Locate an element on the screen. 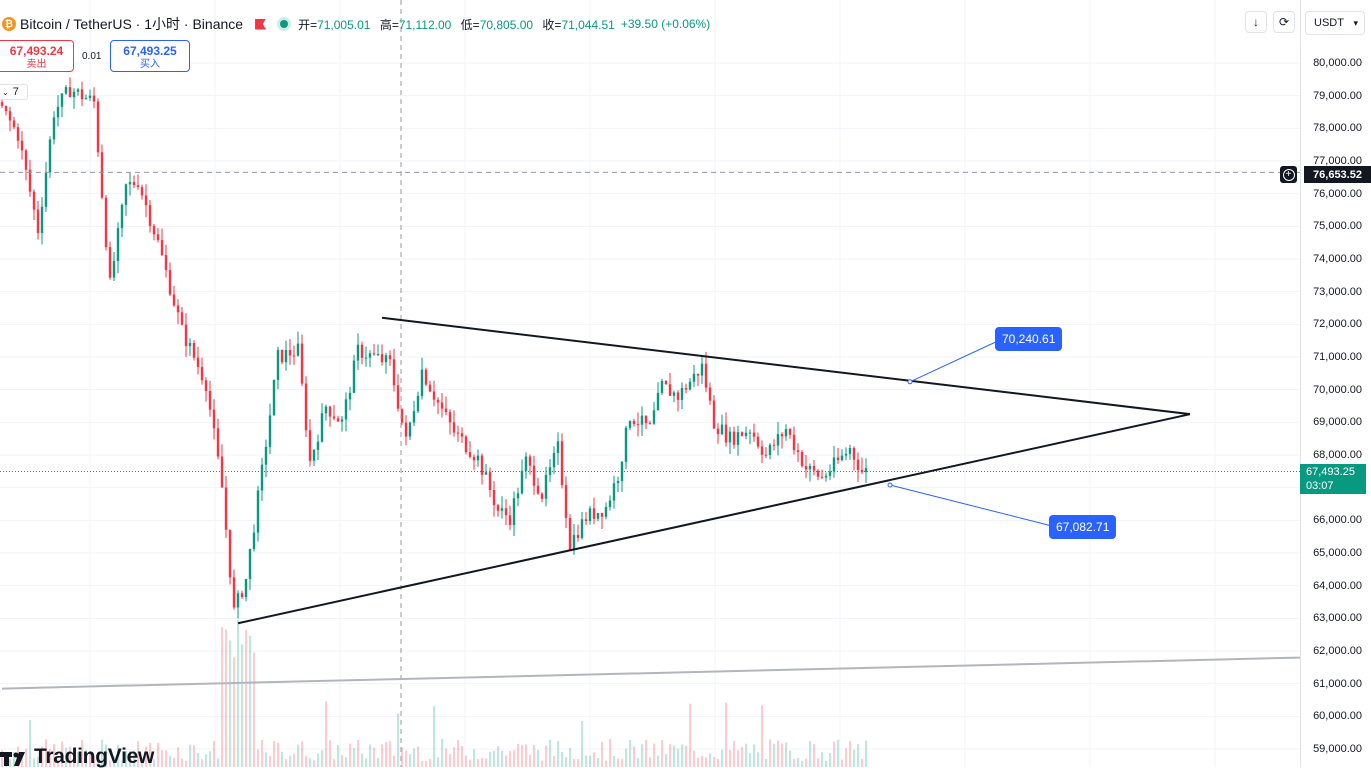  spread-value: 0.01 is located at coordinates (92, 56).